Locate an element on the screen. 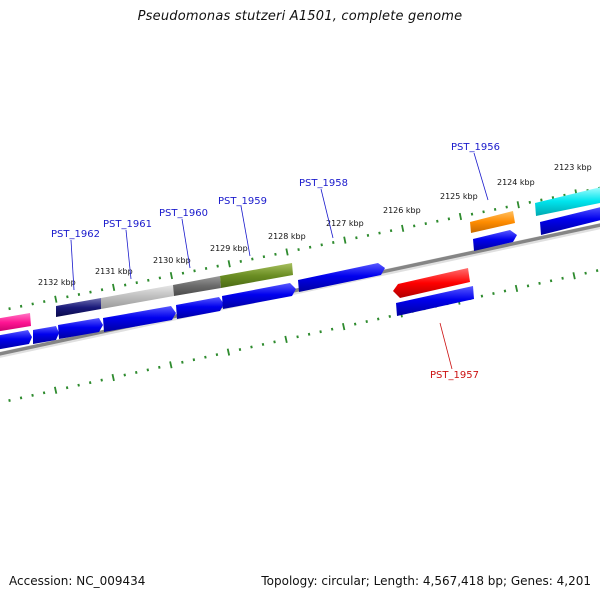 The height and width of the screenshot is (600, 600). kbp-label-2125: 2125 kbp is located at coordinates (459, 196).